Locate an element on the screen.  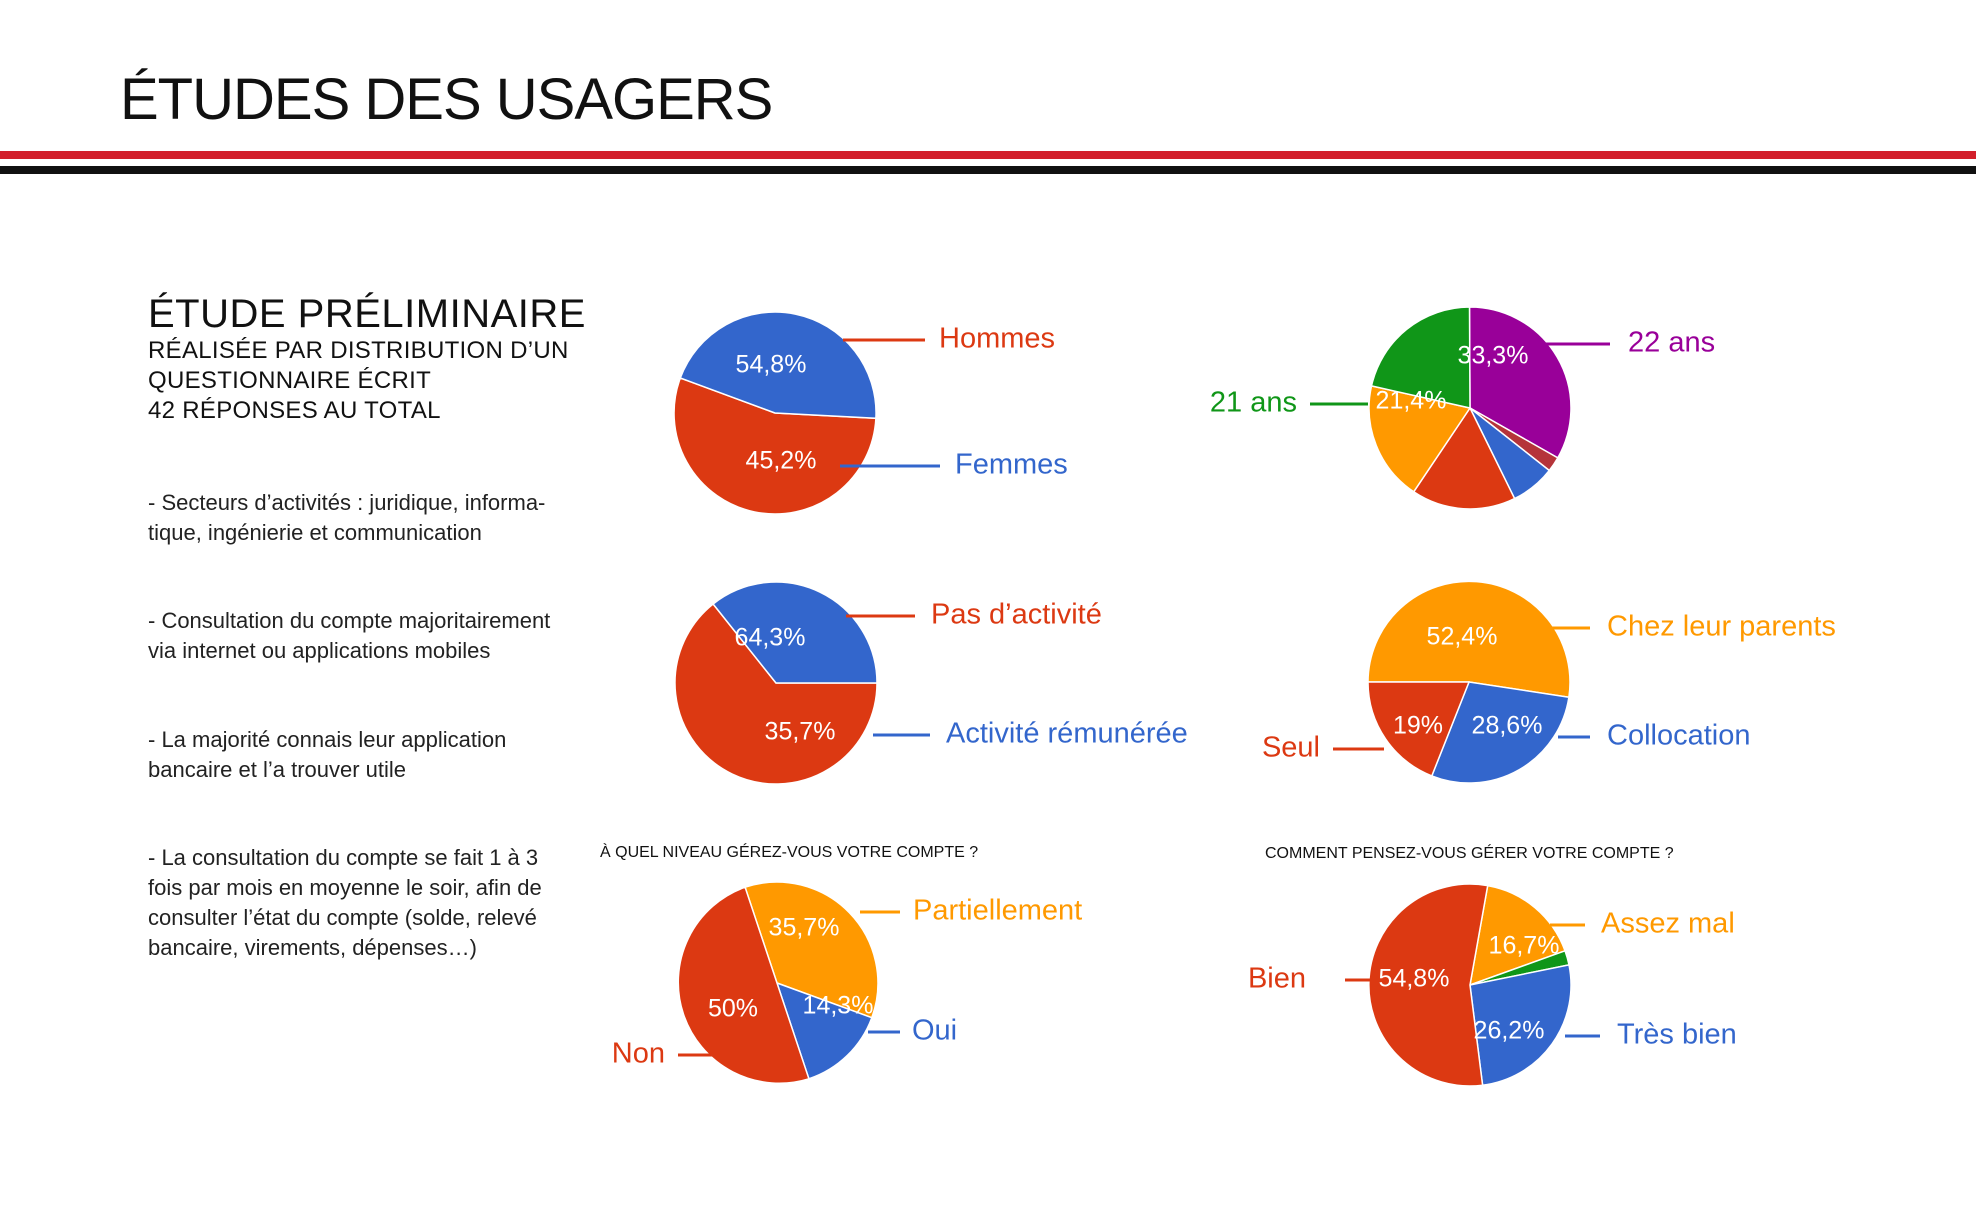
slice-category-label: Collocation is located at coordinates (1678, 736).